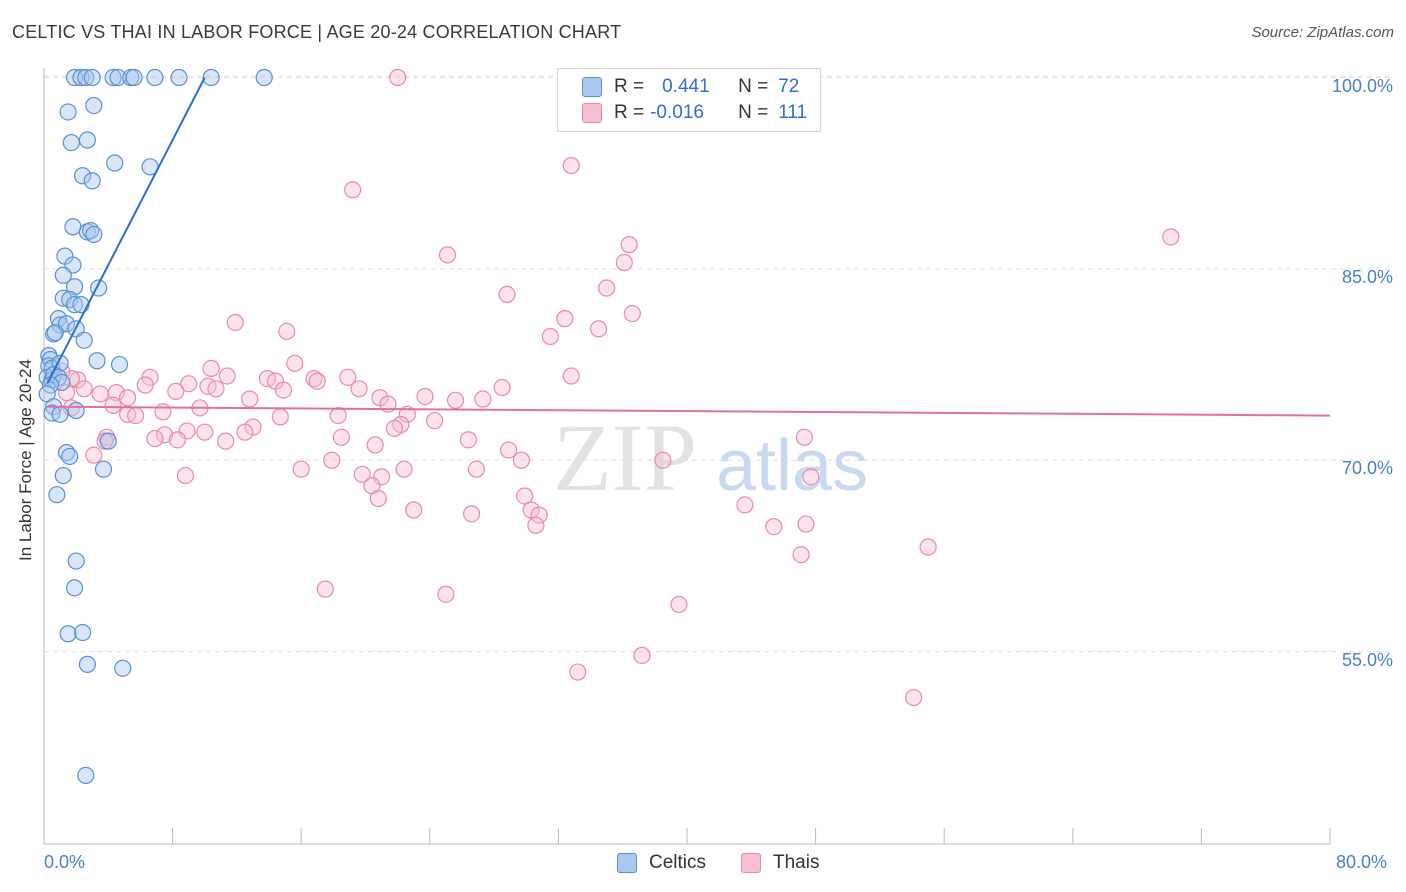  I want to click on legend-row-celtics: R = 0.441 N = 72, so click(690, 87).